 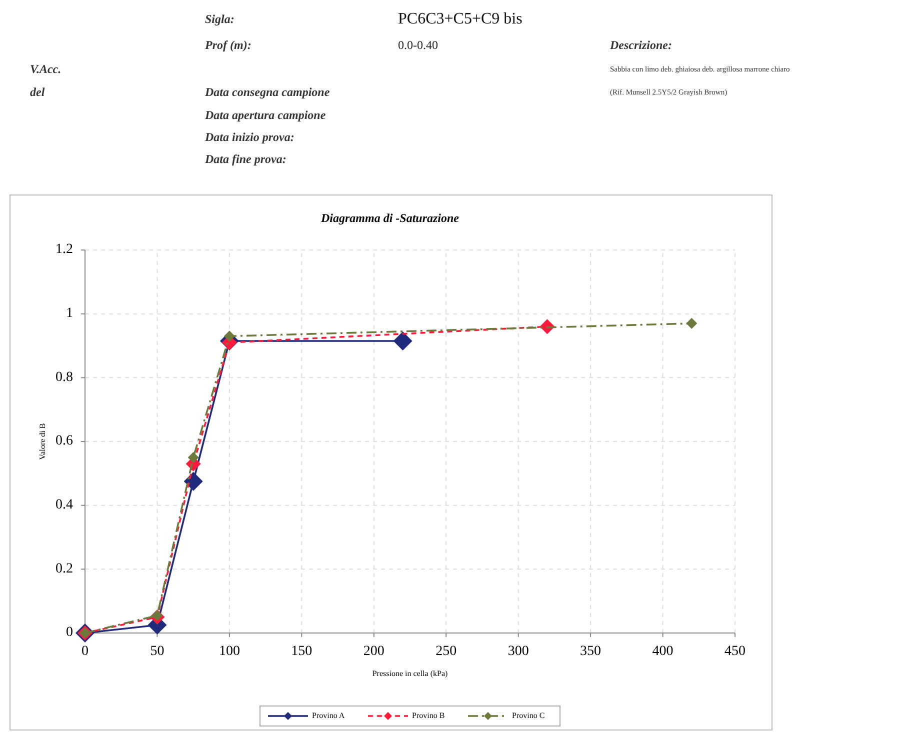 What do you see at coordinates (640, 45) in the screenshot?
I see `text: Descrizione:` at bounding box center [640, 45].